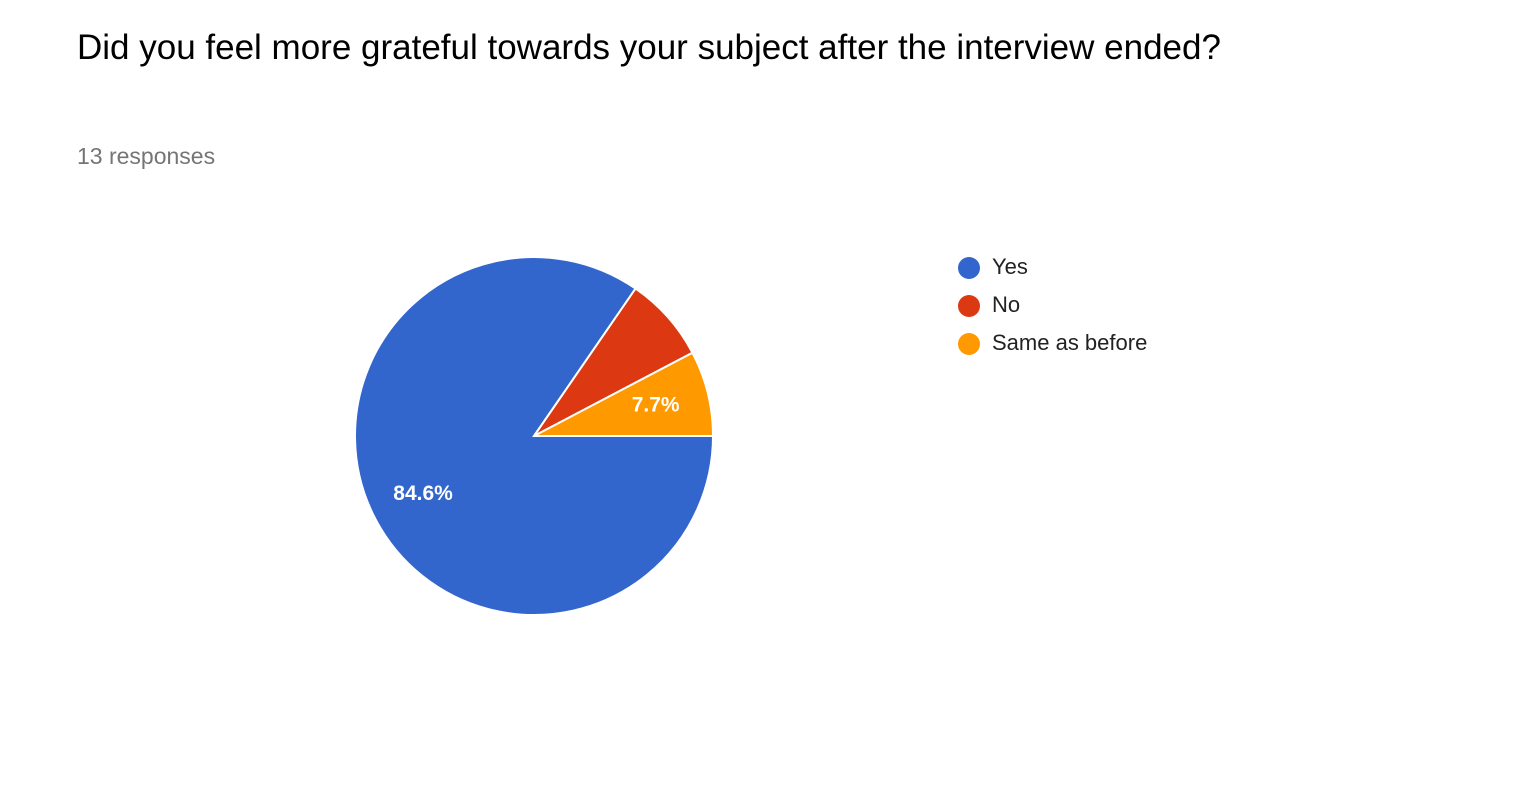 The width and height of the screenshot is (1522, 786). Describe the element at coordinates (146, 156) in the screenshot. I see `response-count: 13 responses` at that location.